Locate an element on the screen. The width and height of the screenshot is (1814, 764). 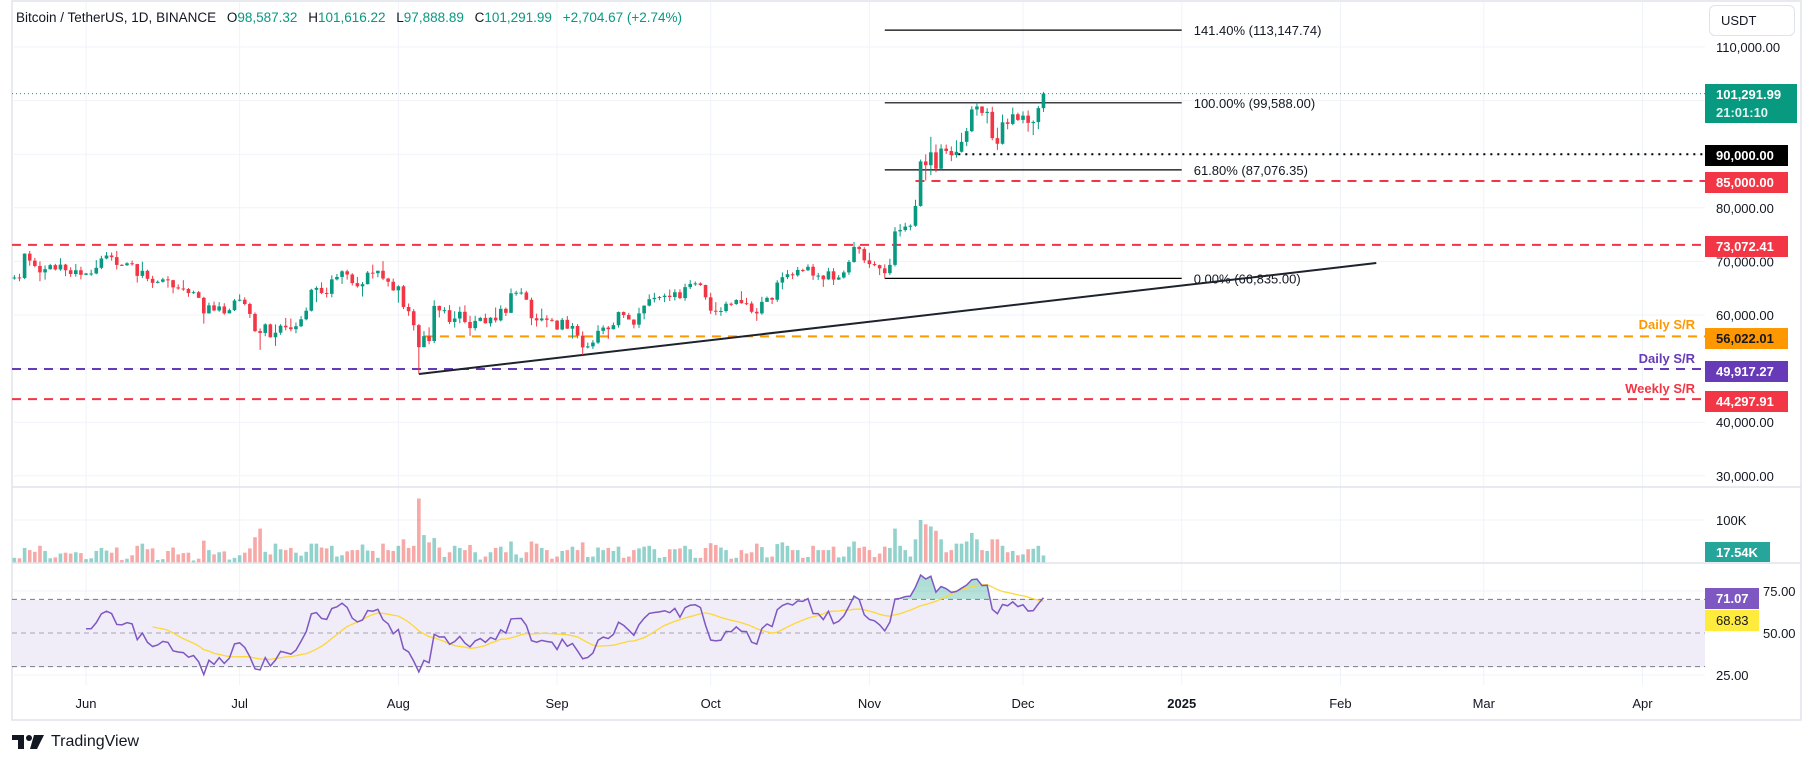
fib-level-label: 141.40% (113,147.74) is located at coordinates (1258, 30).